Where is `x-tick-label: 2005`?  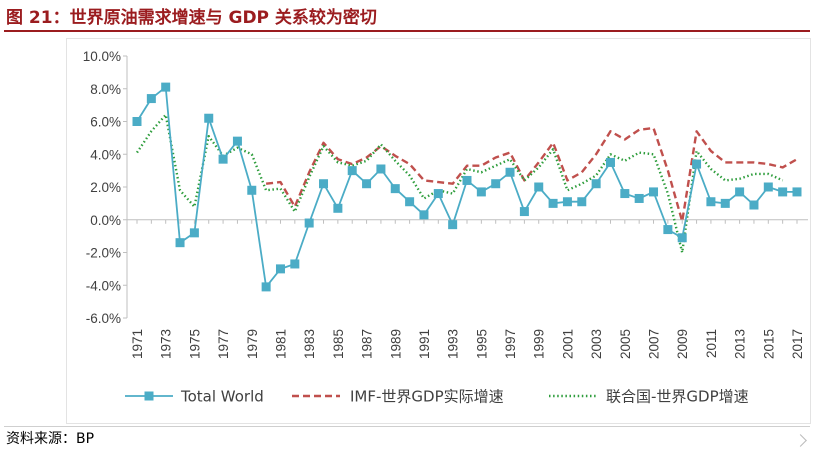 x-tick-label: 2005 is located at coordinates (625, 344).